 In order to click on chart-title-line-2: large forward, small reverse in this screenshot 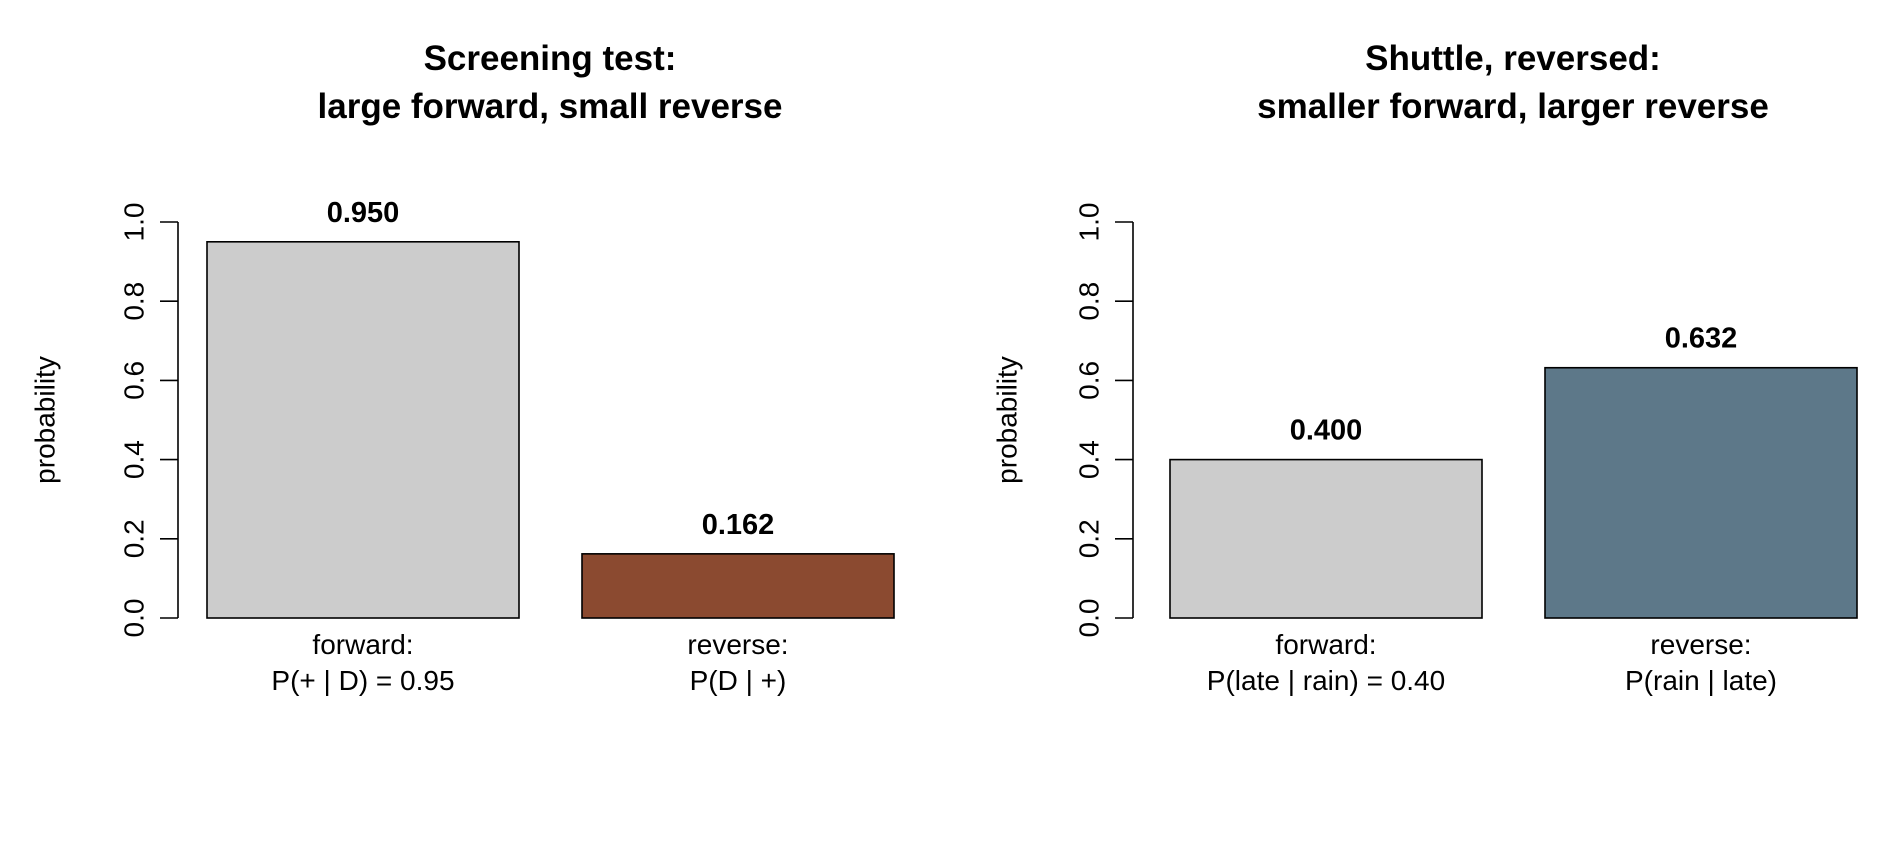, I will do `click(550, 106)`.